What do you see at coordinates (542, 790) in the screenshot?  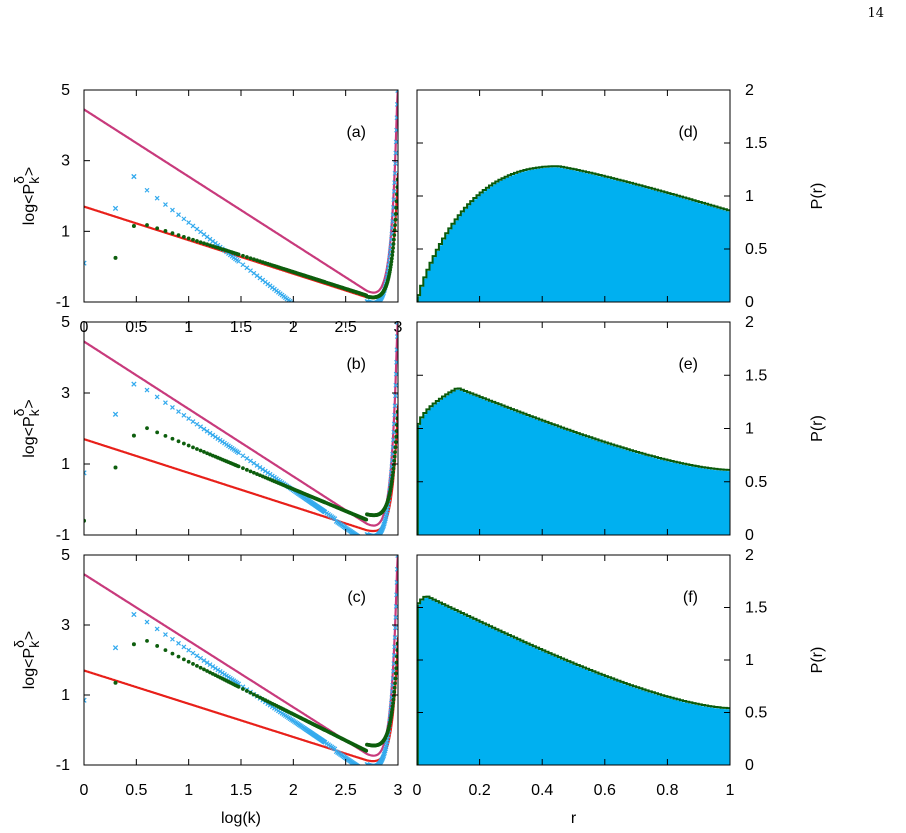 I see `x-tick-label: 0.4` at bounding box center [542, 790].